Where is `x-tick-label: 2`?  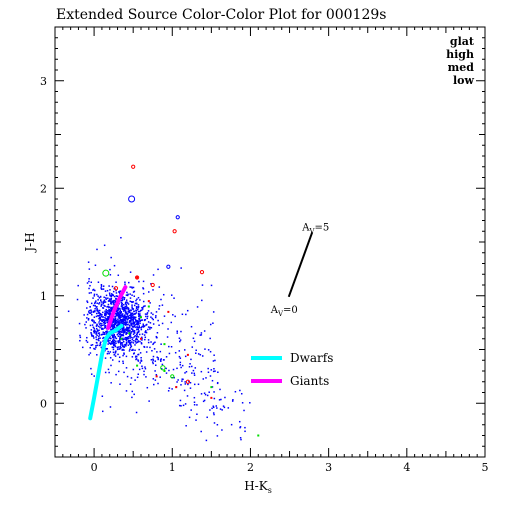
x-tick-label: 2 is located at coordinates (250, 467).